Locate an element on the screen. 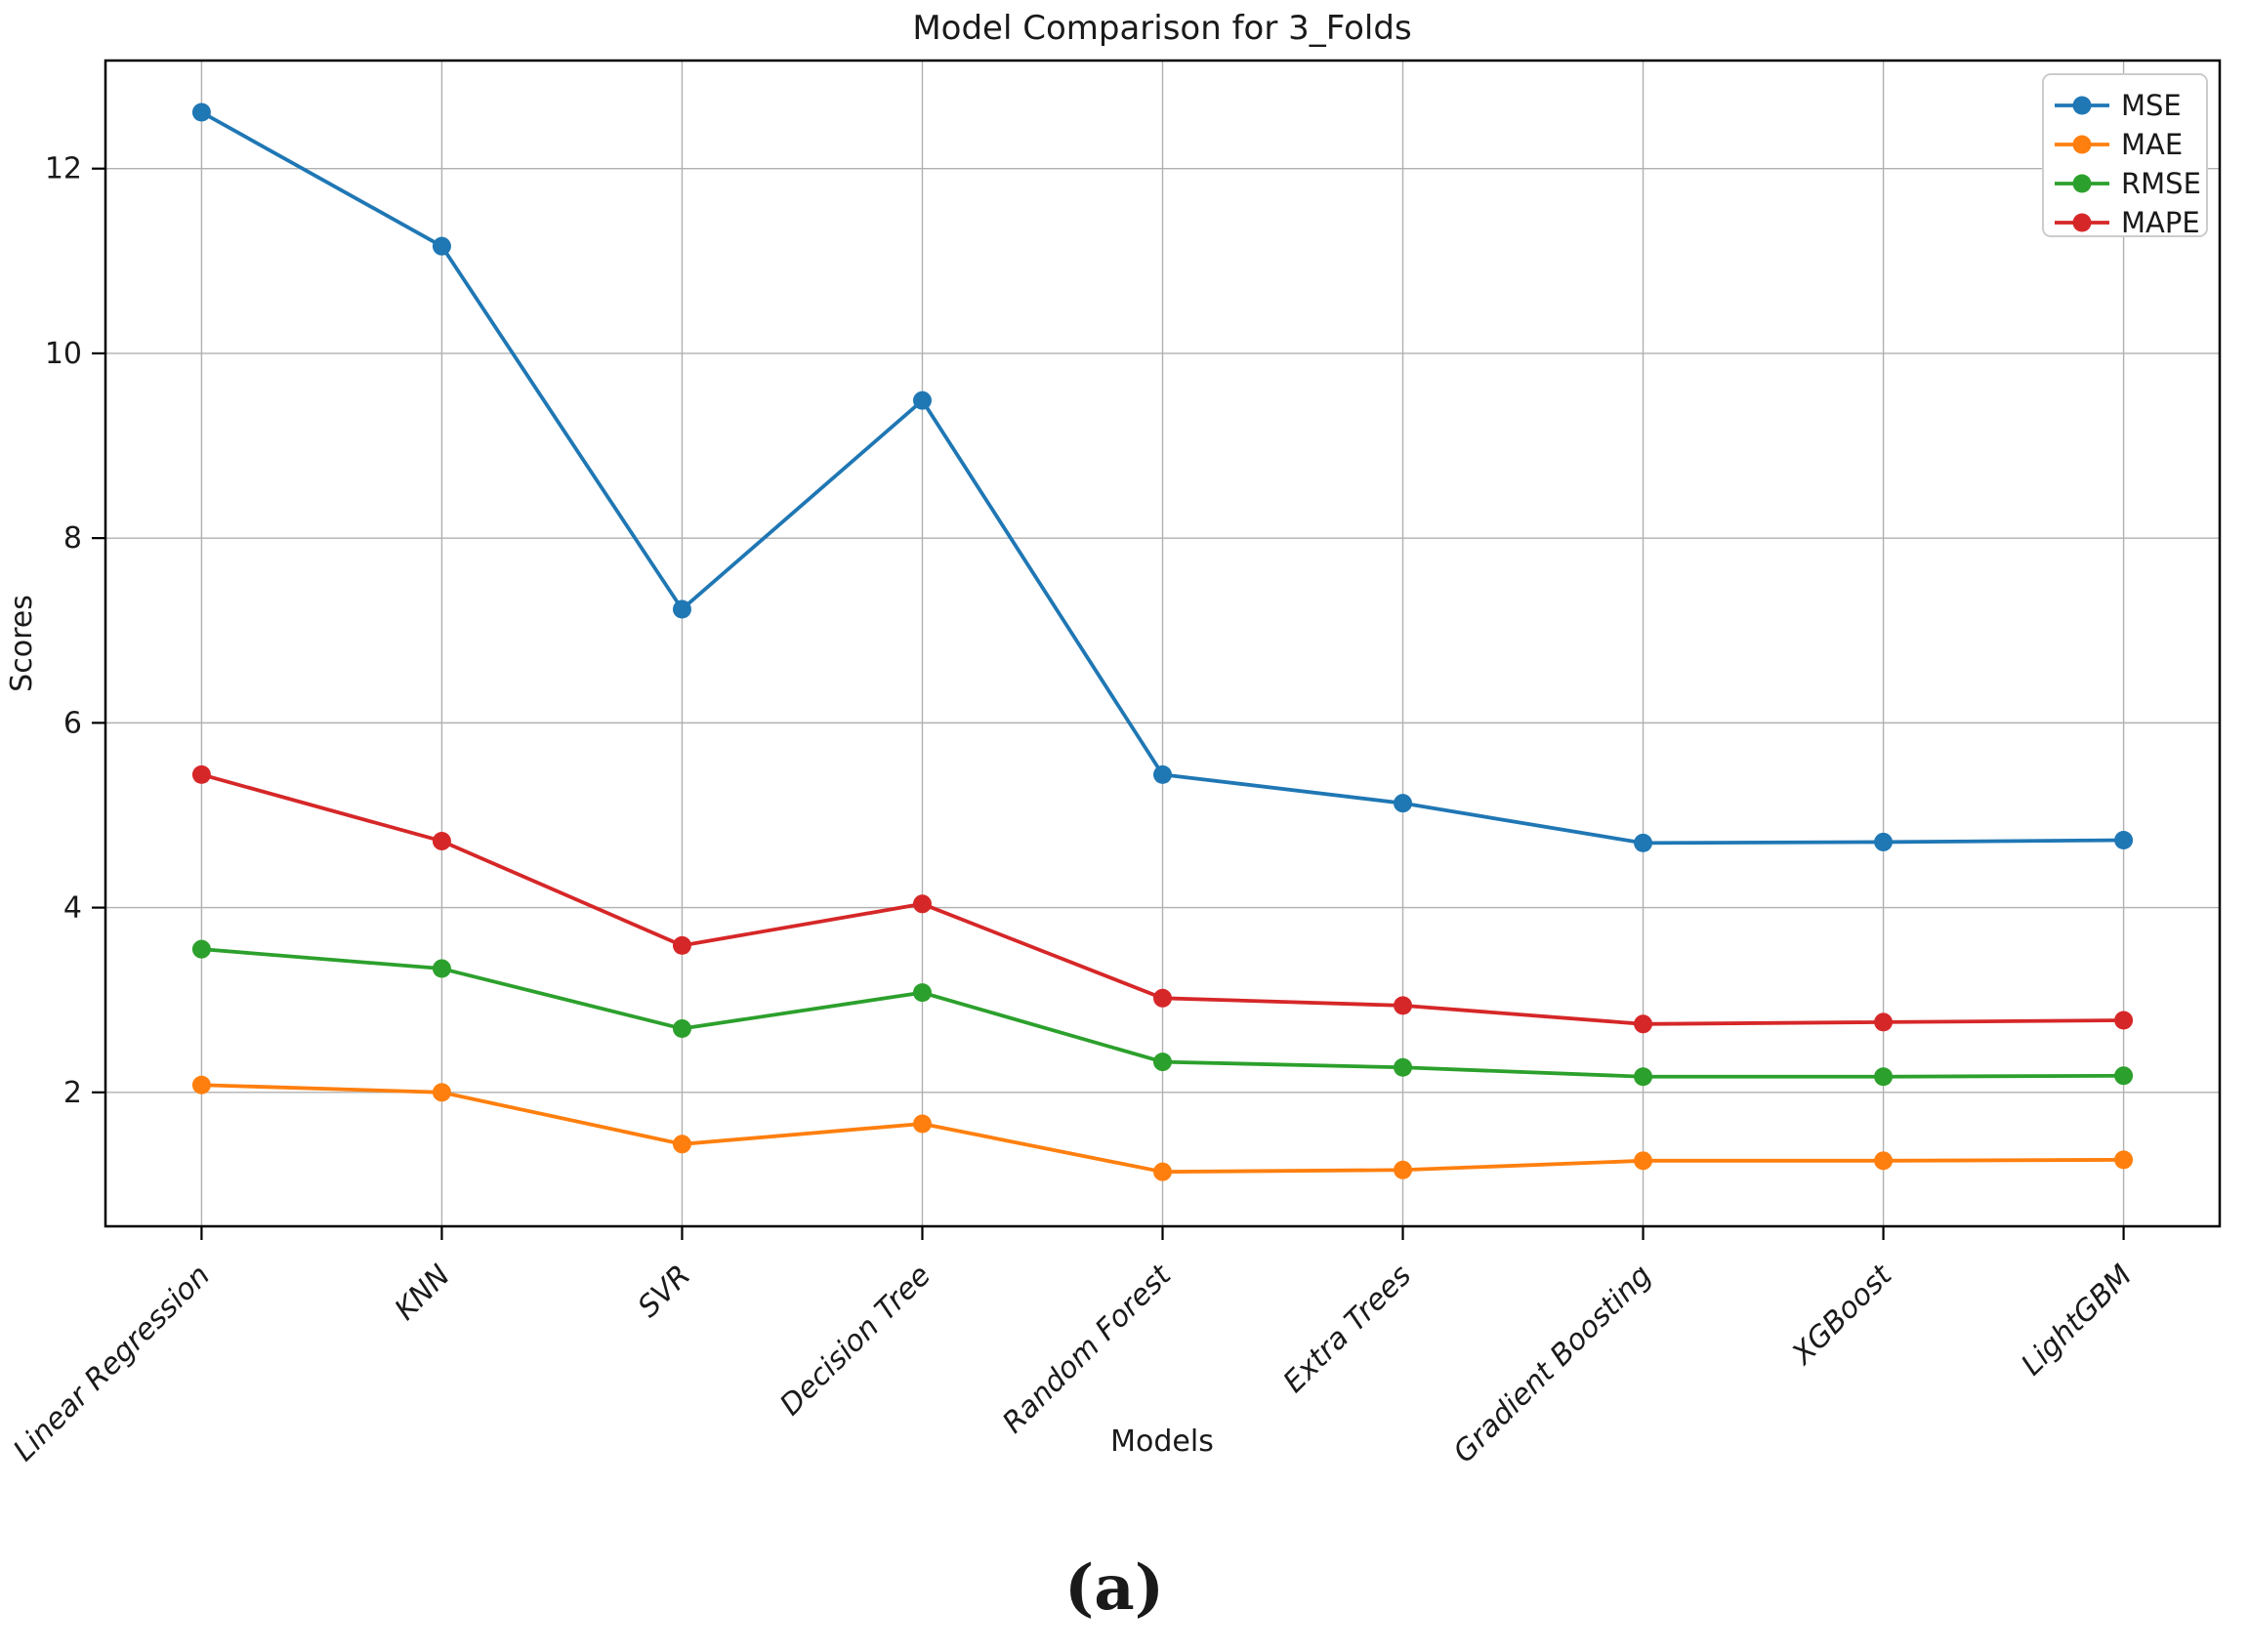  x-tick-label: KNN is located at coordinates (423, 1293).